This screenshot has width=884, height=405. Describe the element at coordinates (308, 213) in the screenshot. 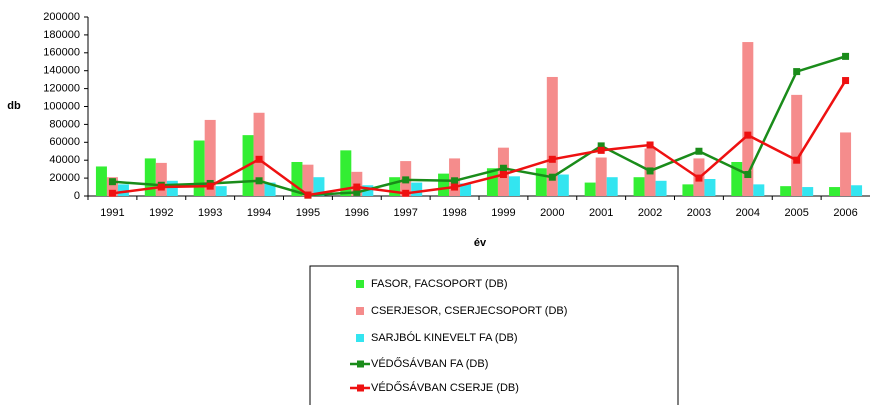

I see `x-tick-label: 1995` at that location.